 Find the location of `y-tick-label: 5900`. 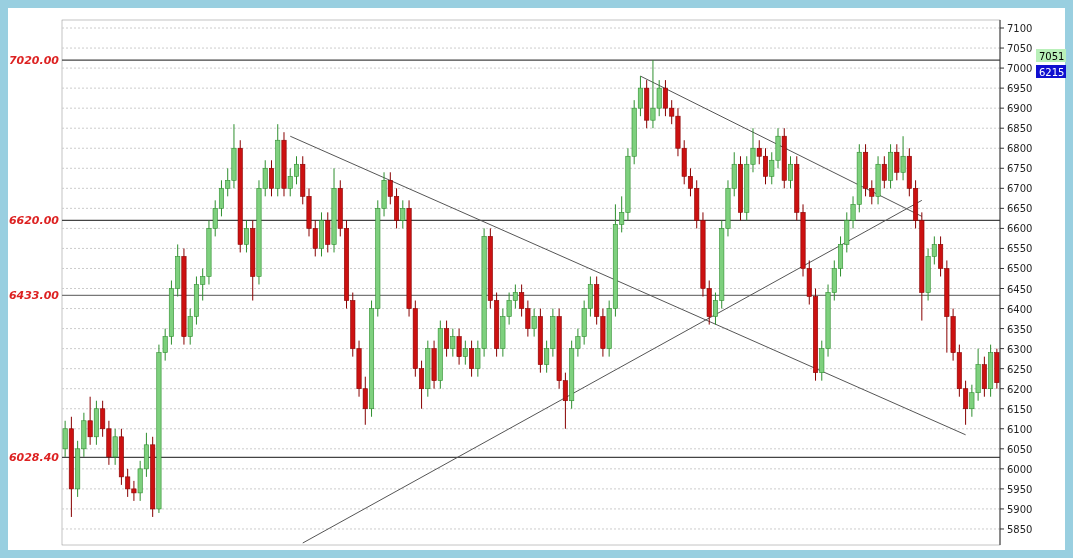

y-tick-label: 5900 is located at coordinates (1020, 509).